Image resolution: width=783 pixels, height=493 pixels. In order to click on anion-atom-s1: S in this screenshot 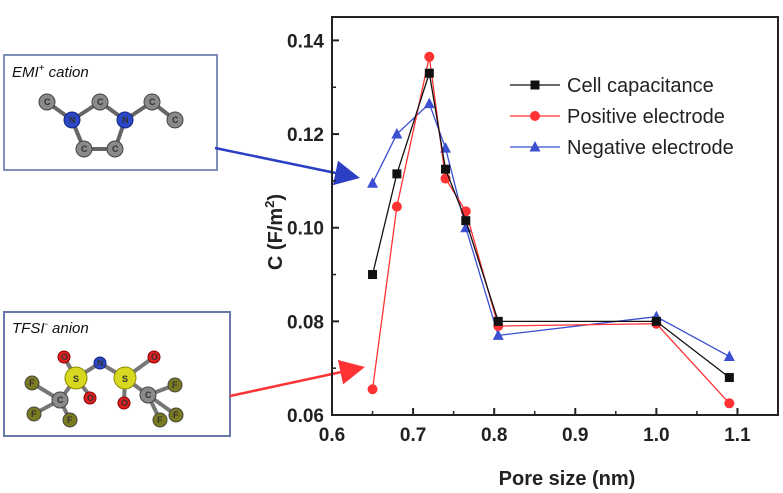, I will do `click(76, 378)`.